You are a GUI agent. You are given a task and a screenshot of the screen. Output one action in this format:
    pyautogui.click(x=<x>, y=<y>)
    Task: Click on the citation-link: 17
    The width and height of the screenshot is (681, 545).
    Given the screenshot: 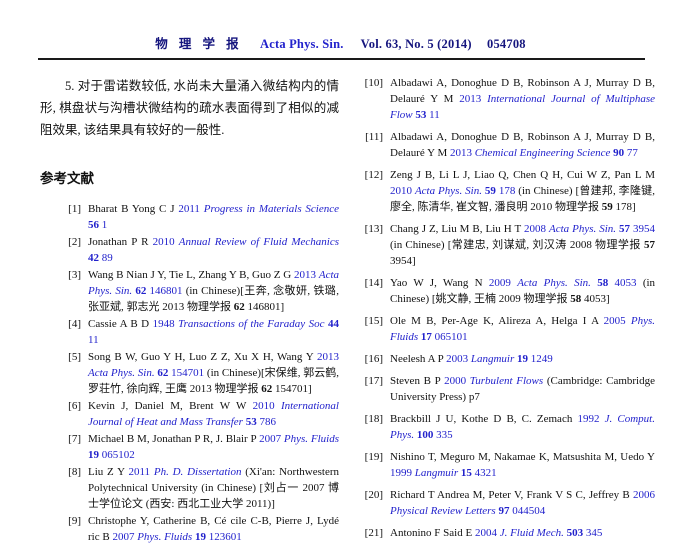 What is the action you would take?
    pyautogui.click(x=425, y=337)
    